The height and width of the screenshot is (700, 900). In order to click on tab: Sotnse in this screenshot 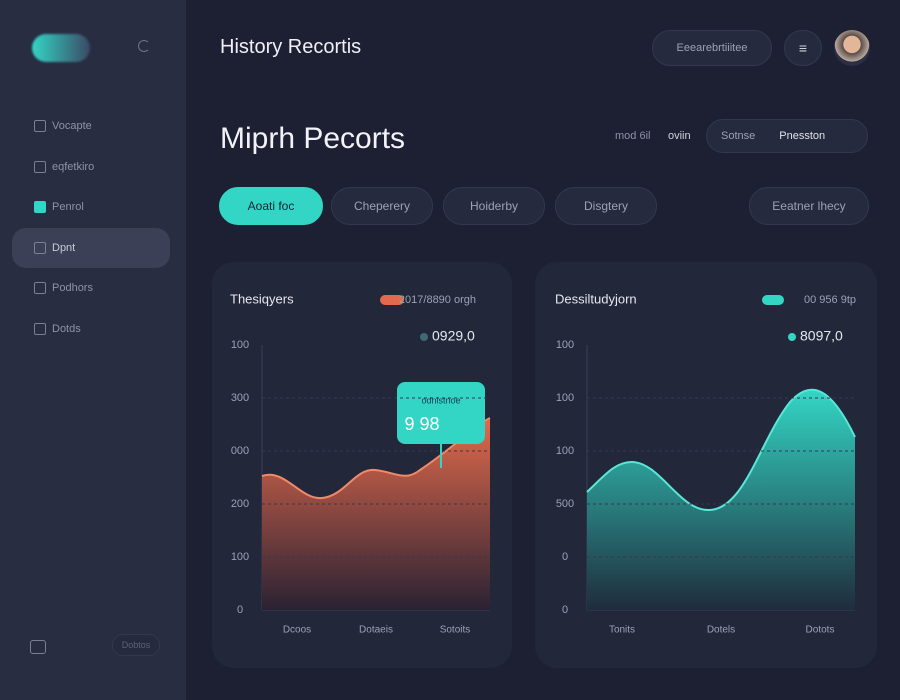, I will do `click(738, 136)`.